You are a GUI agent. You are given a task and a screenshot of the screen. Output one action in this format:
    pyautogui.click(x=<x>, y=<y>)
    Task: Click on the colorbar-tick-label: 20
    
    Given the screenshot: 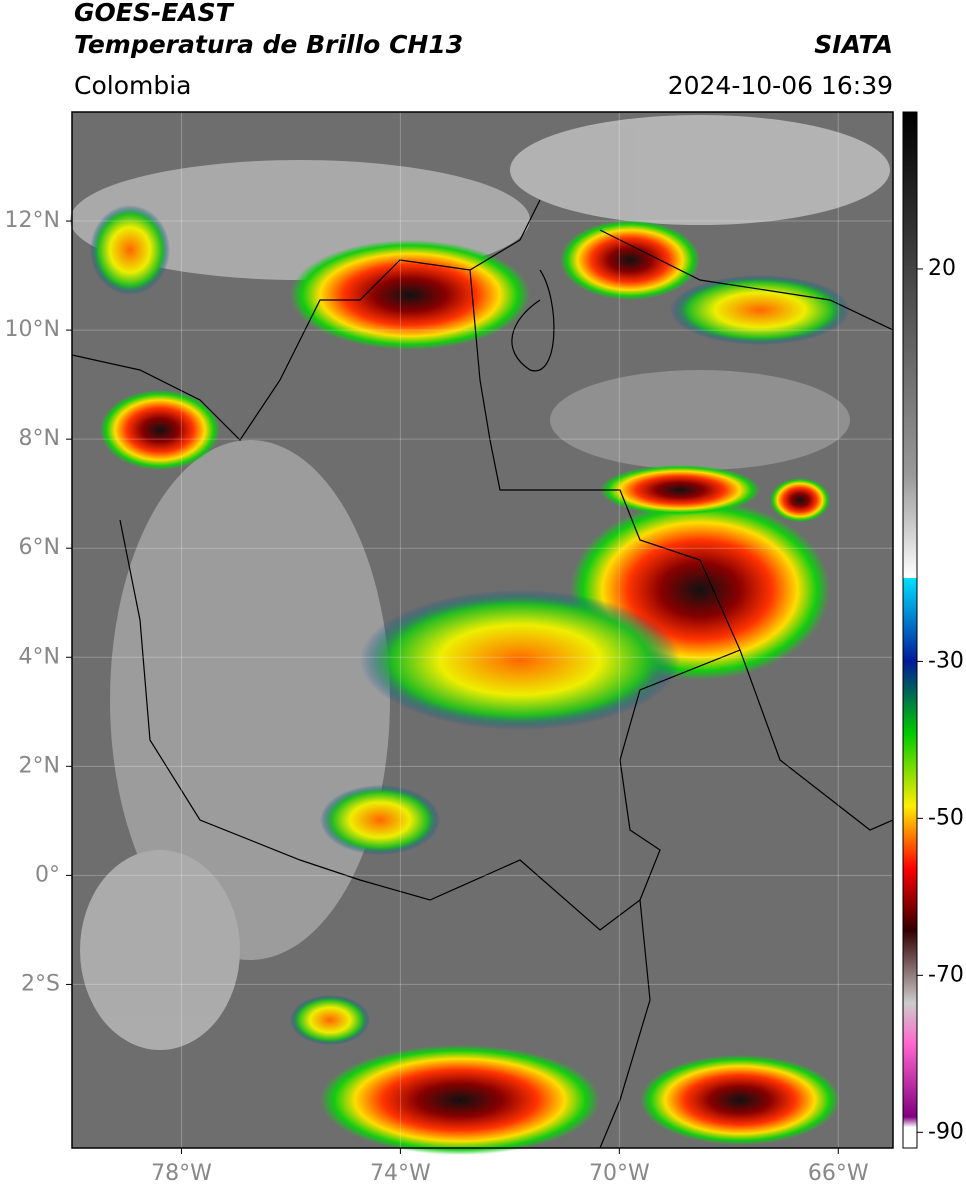 What is the action you would take?
    pyautogui.click(x=942, y=268)
    